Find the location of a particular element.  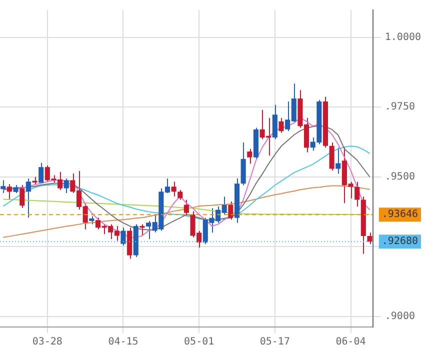

x-tick-label: 05-17 is located at coordinates (275, 342).